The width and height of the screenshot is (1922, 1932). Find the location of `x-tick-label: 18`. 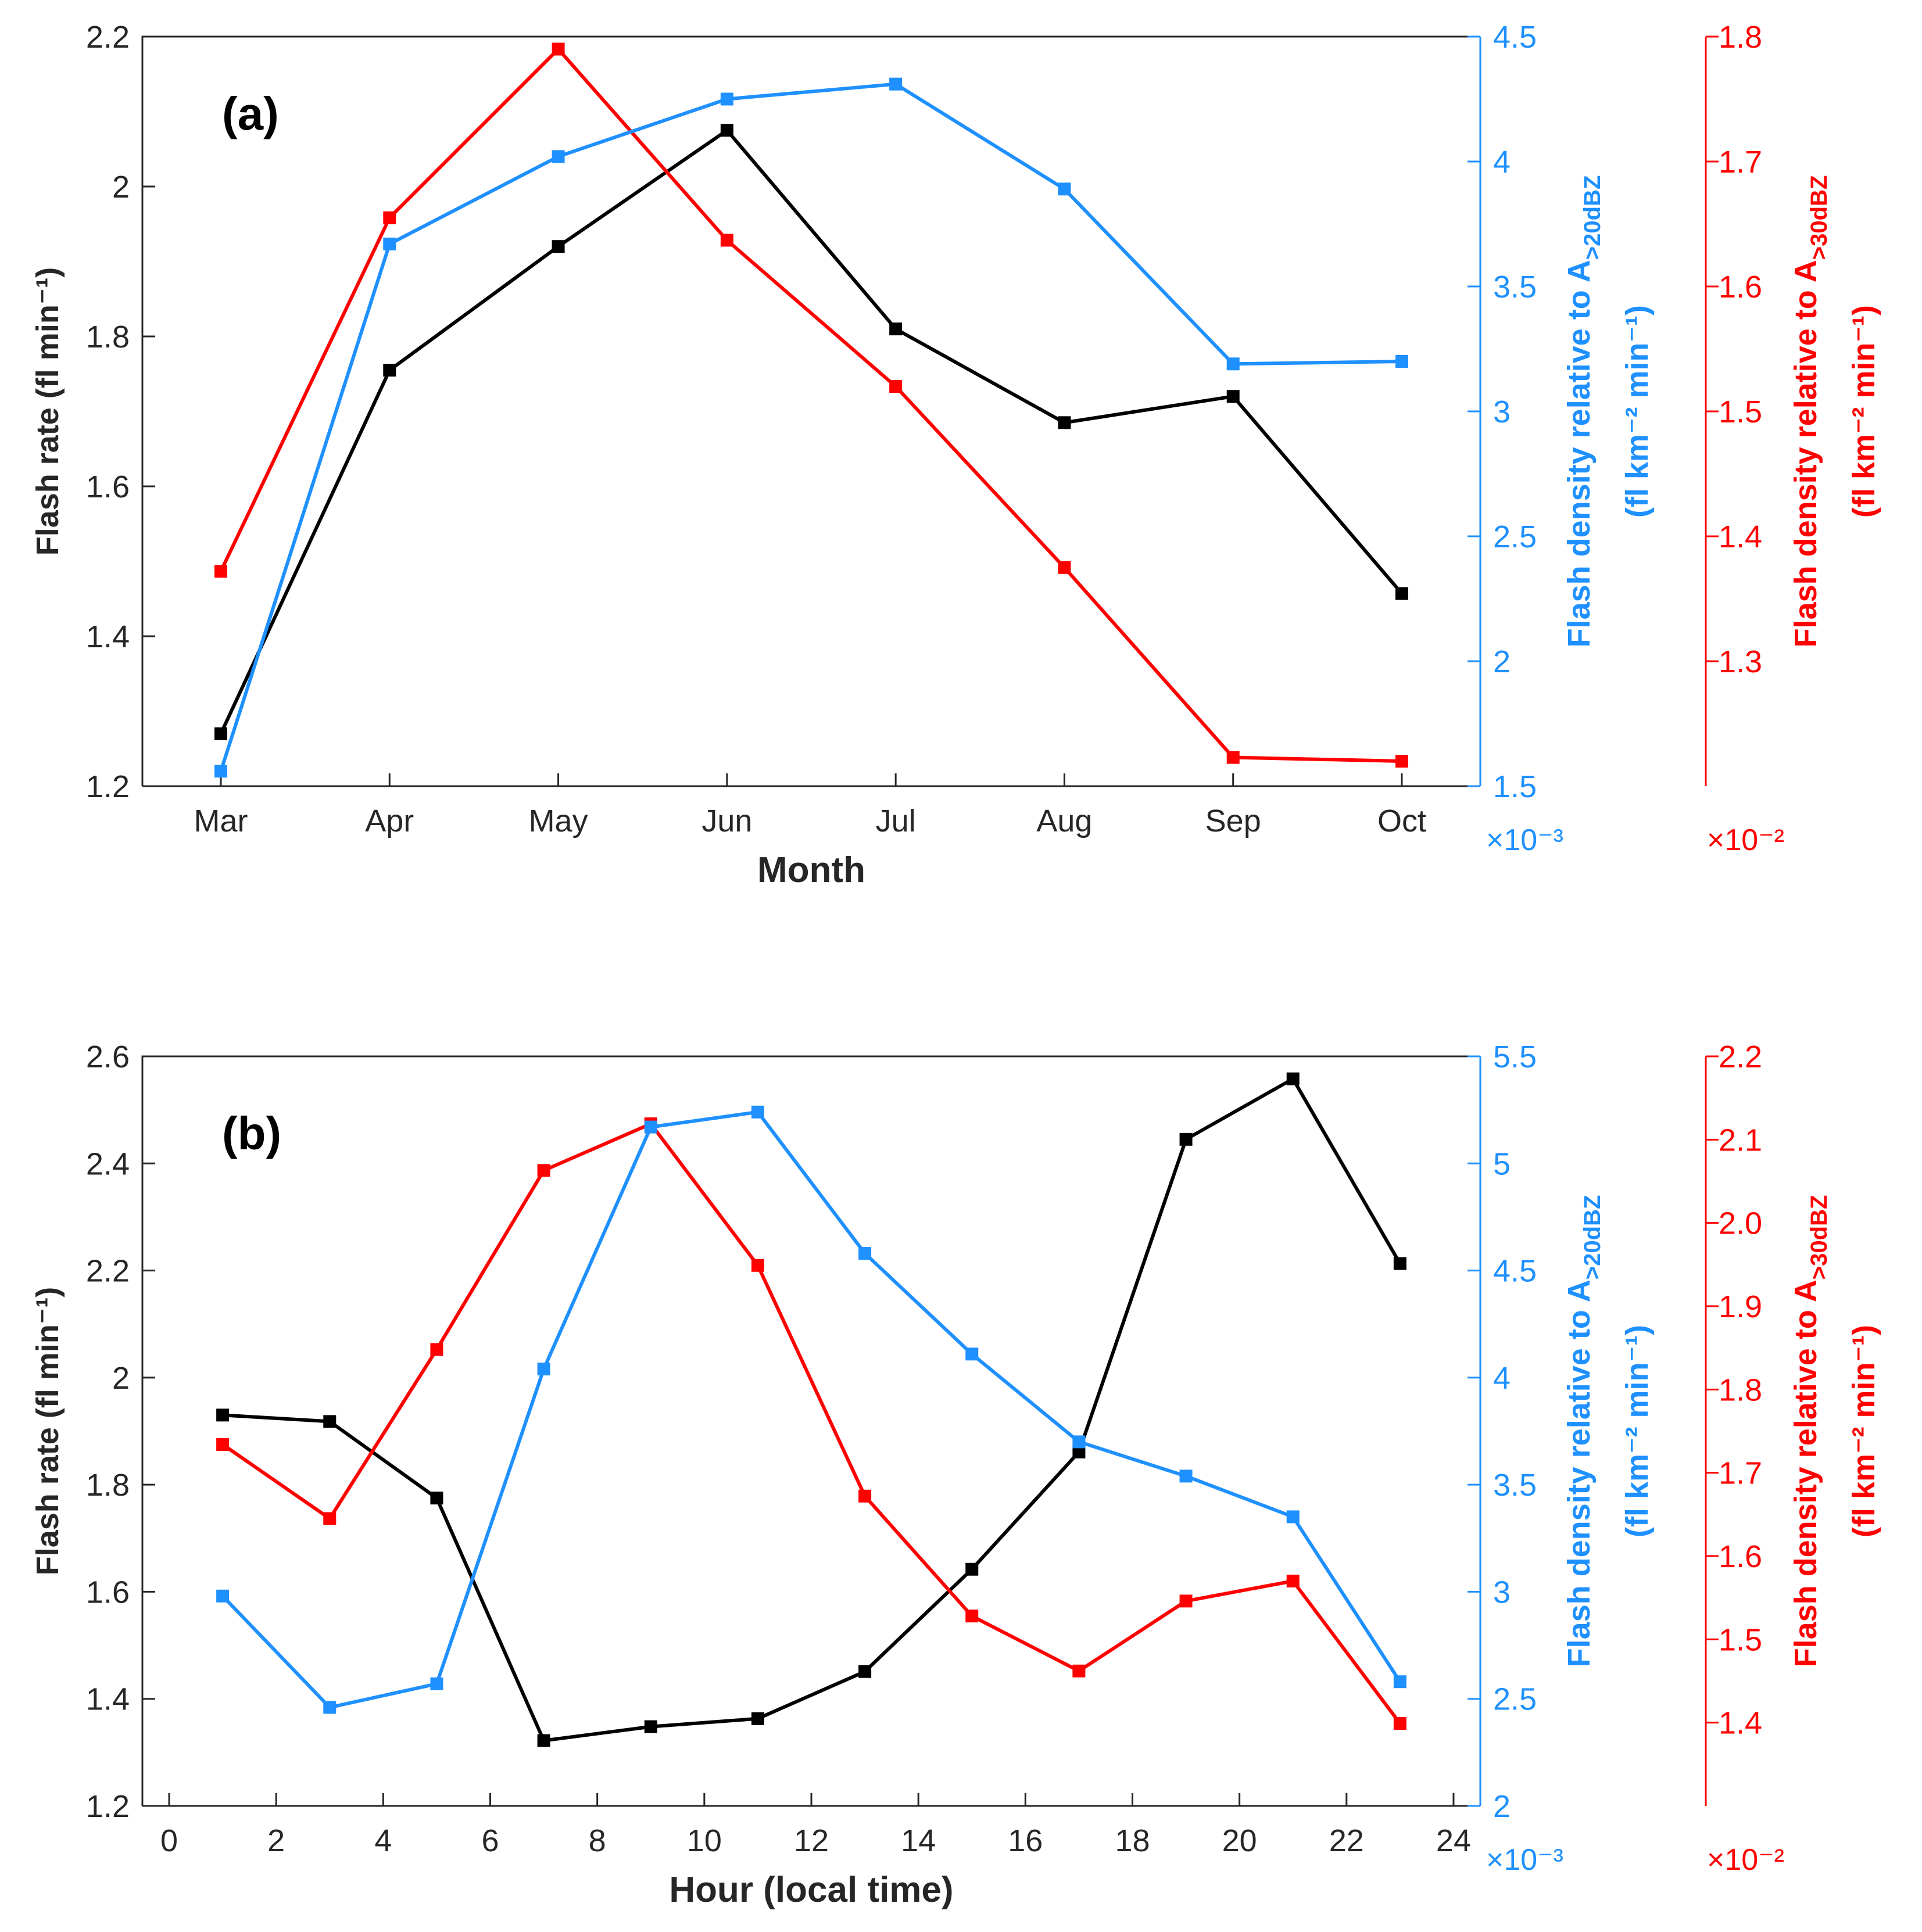

x-tick-label: 18 is located at coordinates (1132, 1840).